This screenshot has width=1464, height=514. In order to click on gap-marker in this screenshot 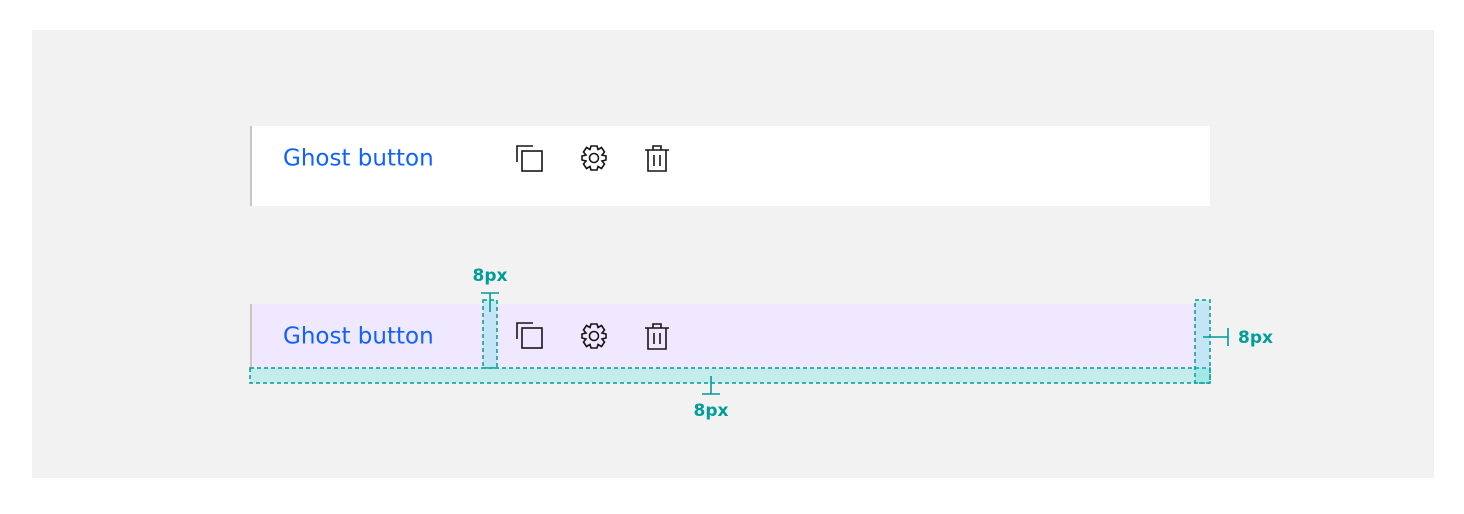, I will do `click(490, 302)`.